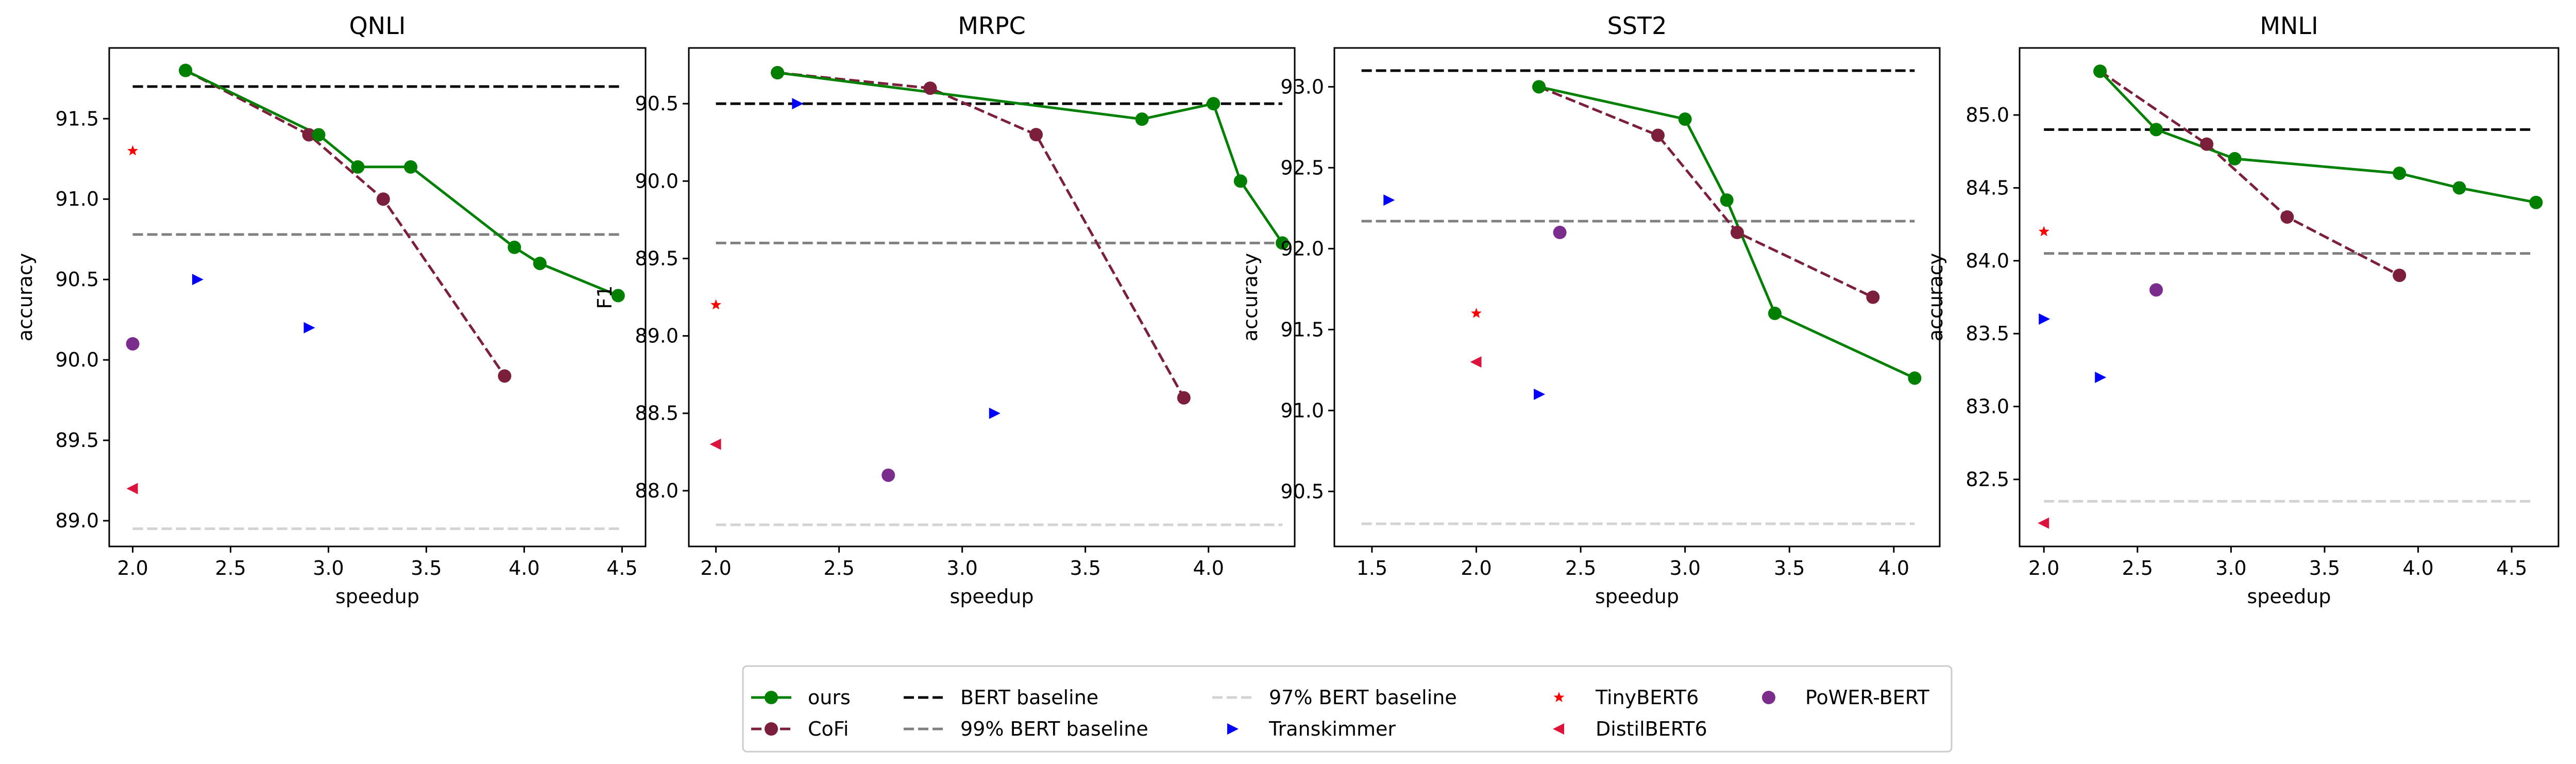  Describe the element at coordinates (828, 729) in the screenshot. I see `legend-label: CoFi` at that location.